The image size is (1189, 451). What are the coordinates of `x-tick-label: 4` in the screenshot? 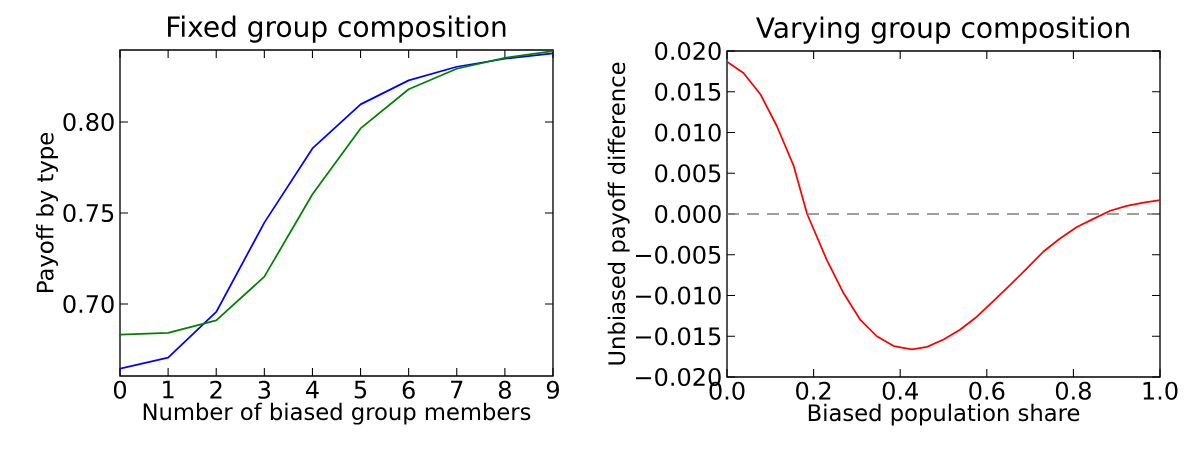 It's located at (312, 389).